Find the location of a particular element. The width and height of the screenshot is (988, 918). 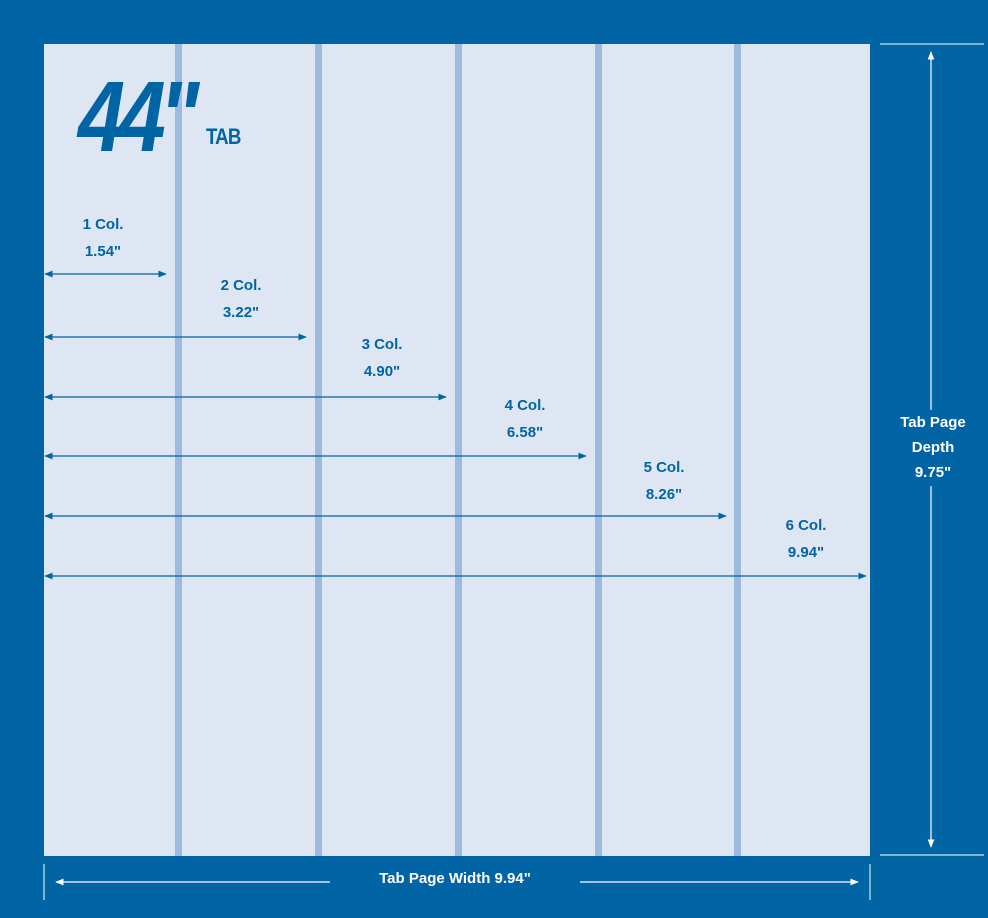

tab-size-logo: 44" TAB is located at coordinates (159, 117).